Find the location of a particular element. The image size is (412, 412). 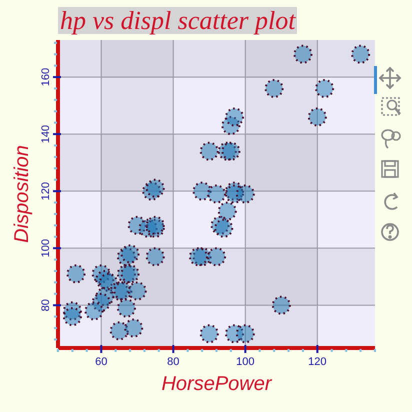

y-tick-label: 80 is located at coordinates (46, 305).